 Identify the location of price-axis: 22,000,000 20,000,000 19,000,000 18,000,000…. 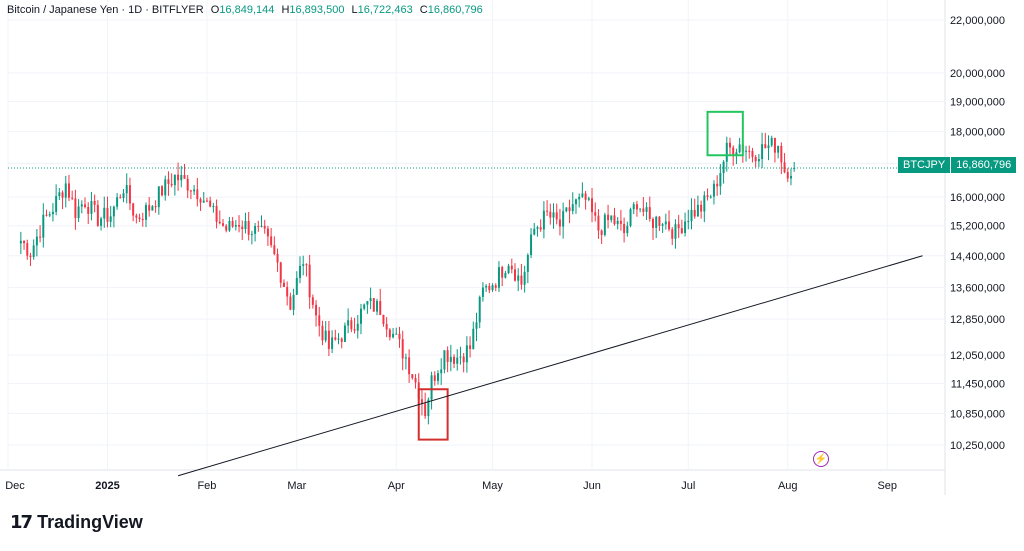
(977, 233).